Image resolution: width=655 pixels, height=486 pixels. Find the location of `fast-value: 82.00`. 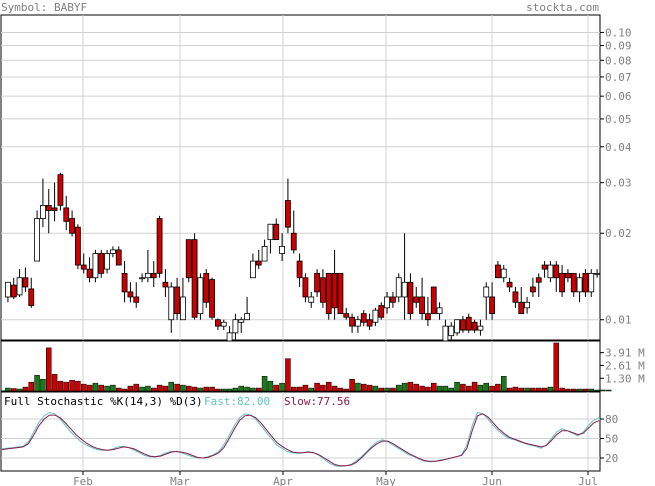

fast-value: 82.00 is located at coordinates (253, 401).